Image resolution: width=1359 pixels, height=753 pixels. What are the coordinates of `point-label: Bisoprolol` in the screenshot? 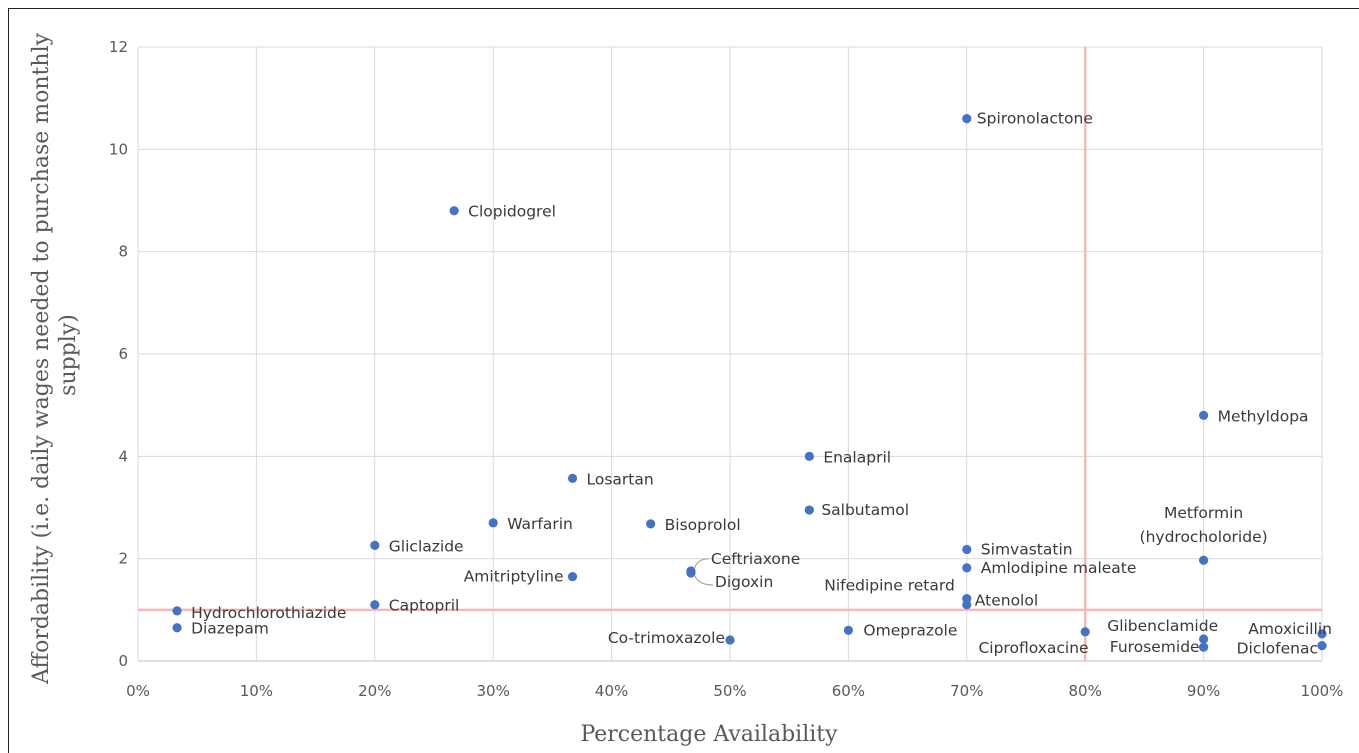 It's located at (703, 525).